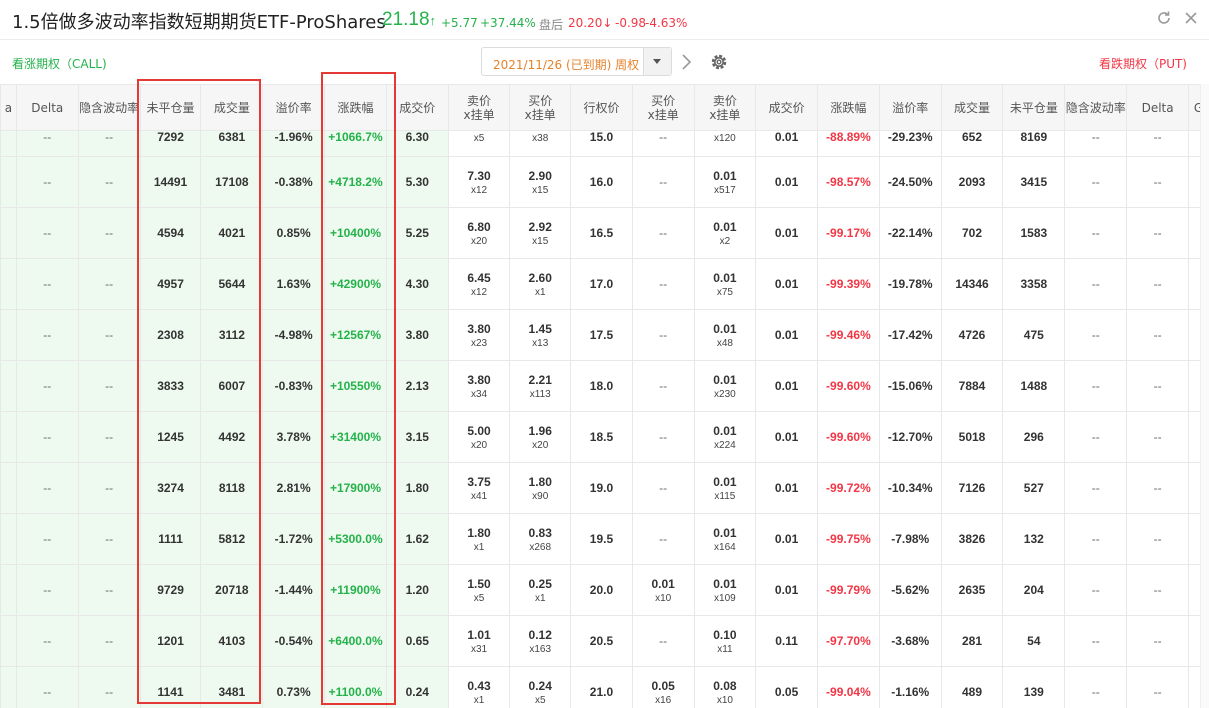 The height and width of the screenshot is (708, 1209). What do you see at coordinates (1034, 590) in the screenshot?
I see `put-open-interest: 204` at bounding box center [1034, 590].